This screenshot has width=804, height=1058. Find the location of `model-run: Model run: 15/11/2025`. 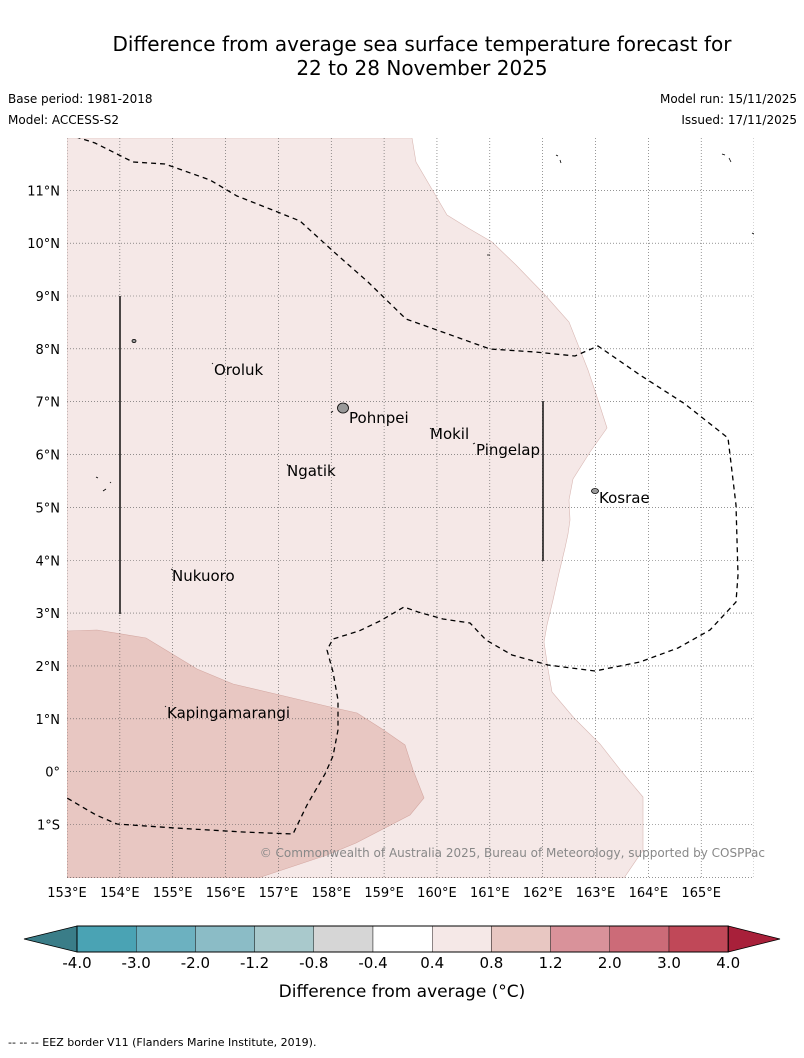

model-run: Model run: 15/11/2025 is located at coordinates (728, 99).